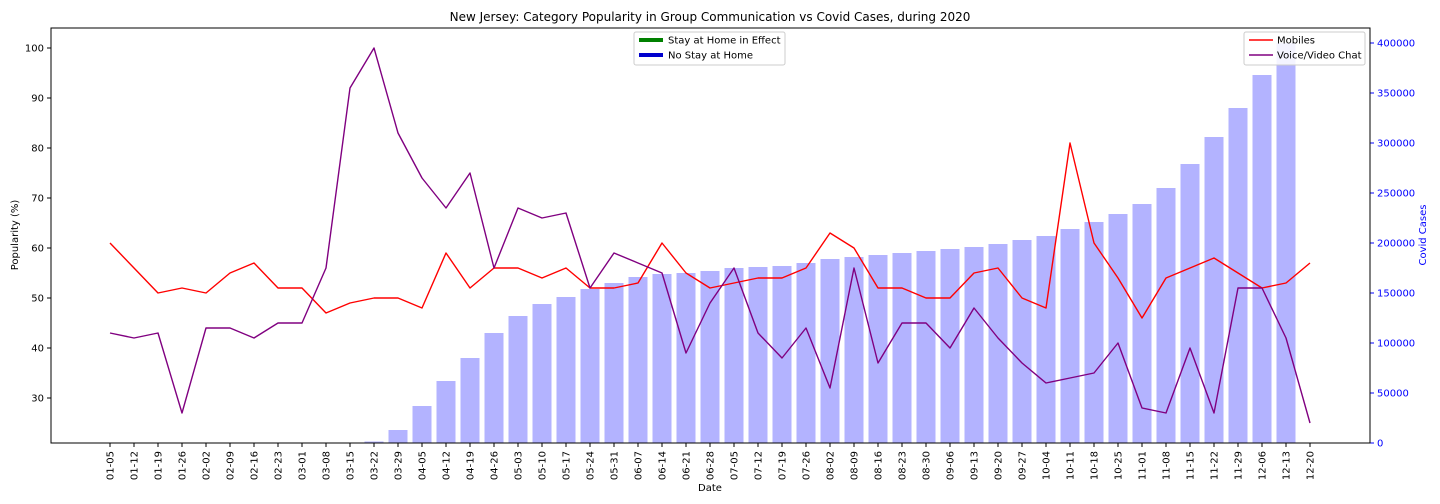 Image resolution: width=1440 pixels, height=504 pixels. I want to click on y2-tick-label: 100000, so click(1396, 344).